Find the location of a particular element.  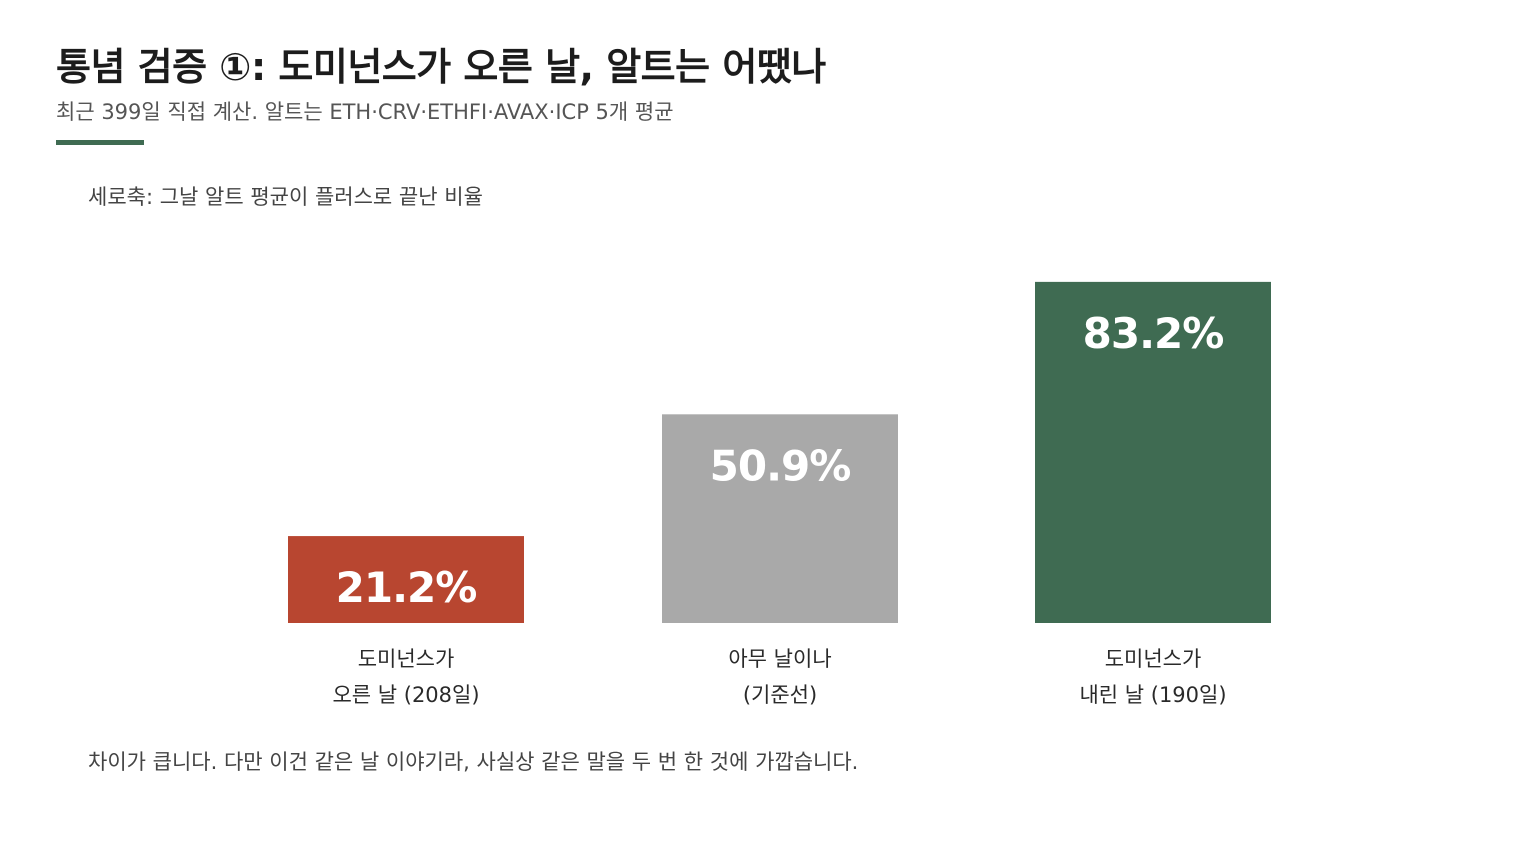

category-label-2-line-2: (기준선) is located at coordinates (780, 695).